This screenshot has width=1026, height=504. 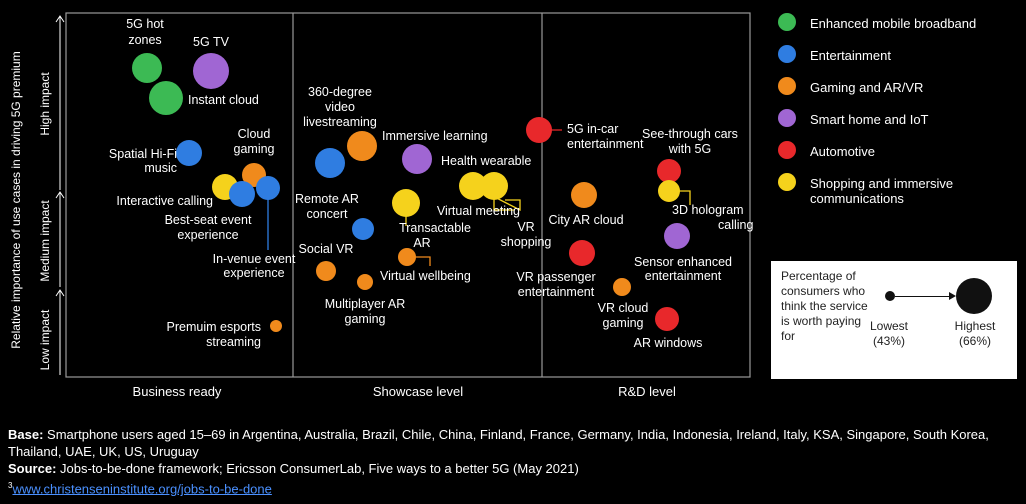 I want to click on data-point-label-line: 5G hot, so click(x=145, y=24).